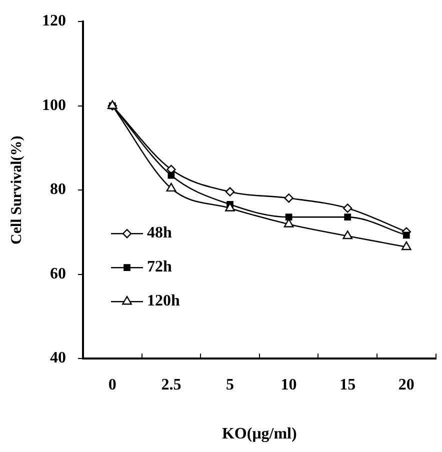 The width and height of the screenshot is (442, 452). What do you see at coordinates (159, 267) in the screenshot?
I see `legend-label: 72h` at bounding box center [159, 267].